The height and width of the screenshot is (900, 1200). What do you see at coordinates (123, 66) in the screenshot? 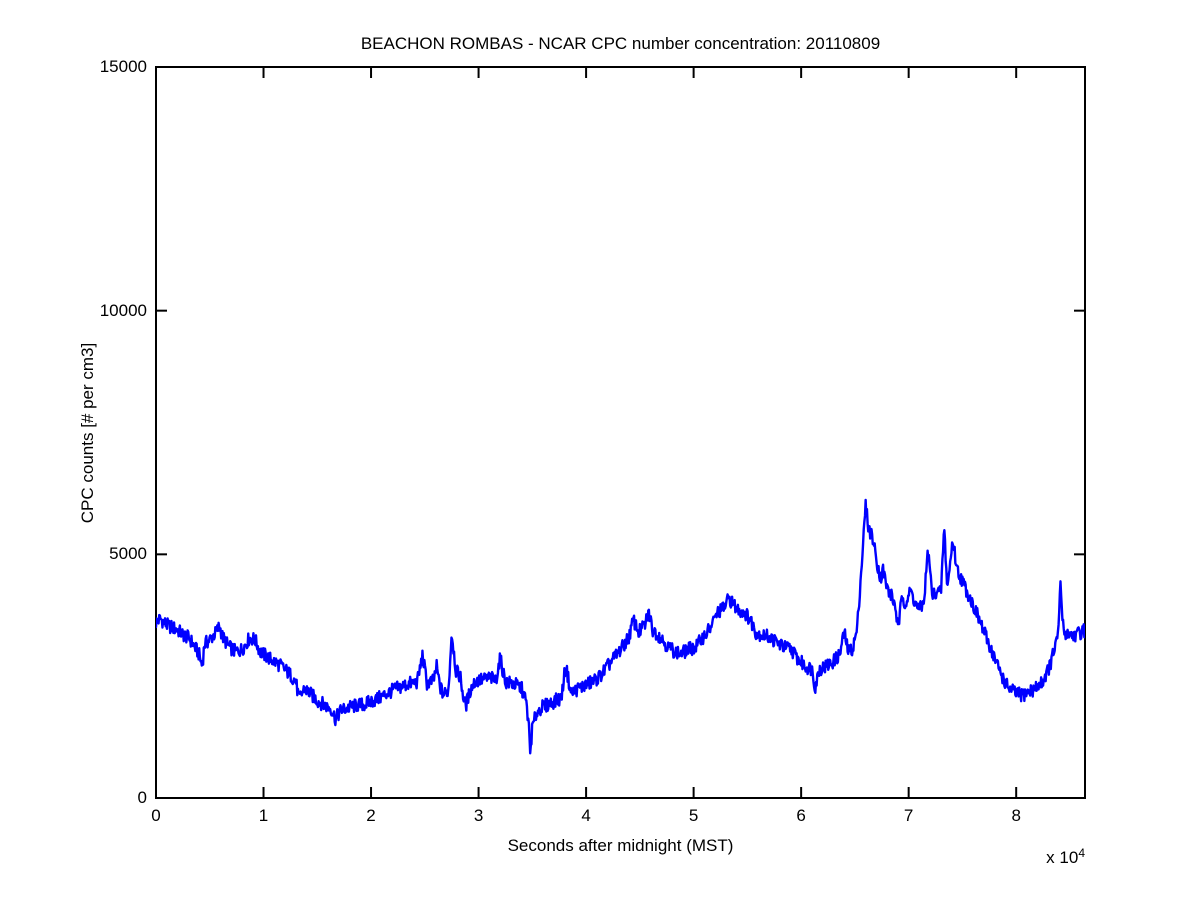
I see `y-tick-label: 15000` at bounding box center [123, 66].